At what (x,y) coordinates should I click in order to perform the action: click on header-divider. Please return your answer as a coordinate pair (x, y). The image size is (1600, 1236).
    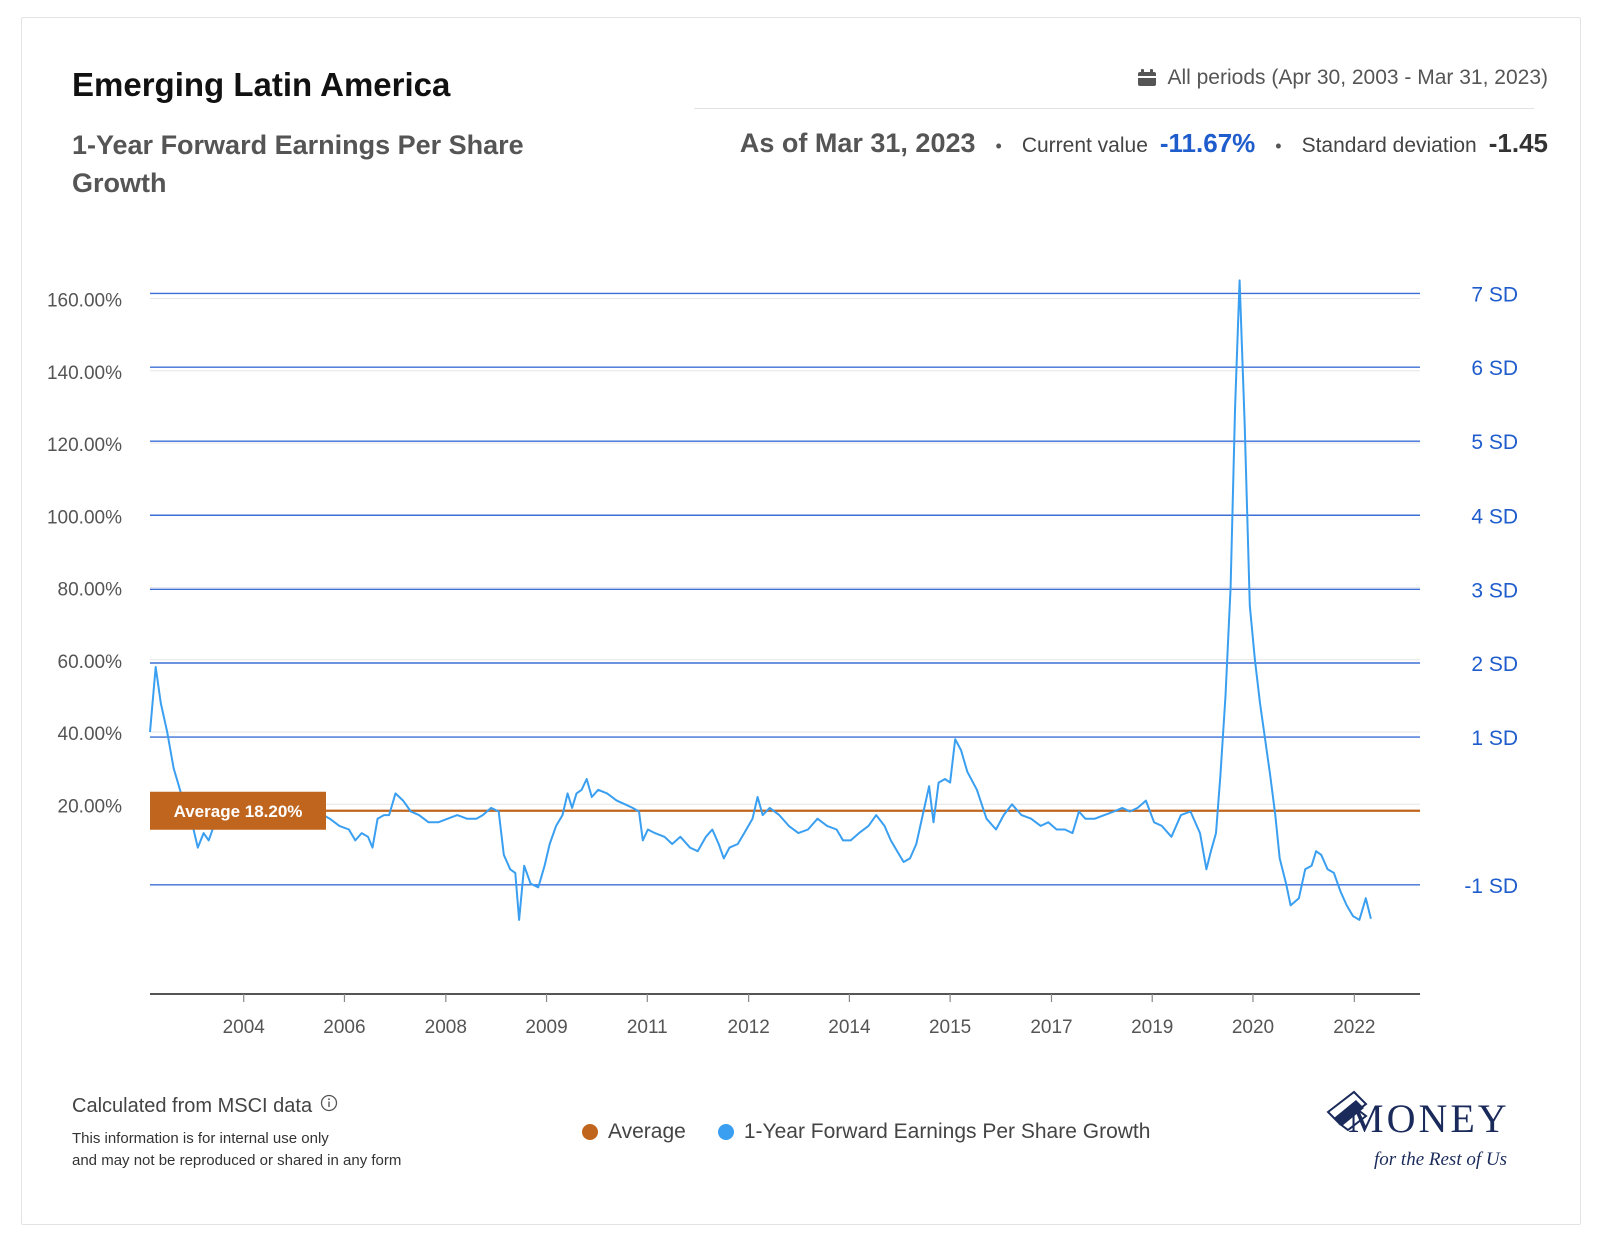
    Looking at the image, I should click on (1114, 108).